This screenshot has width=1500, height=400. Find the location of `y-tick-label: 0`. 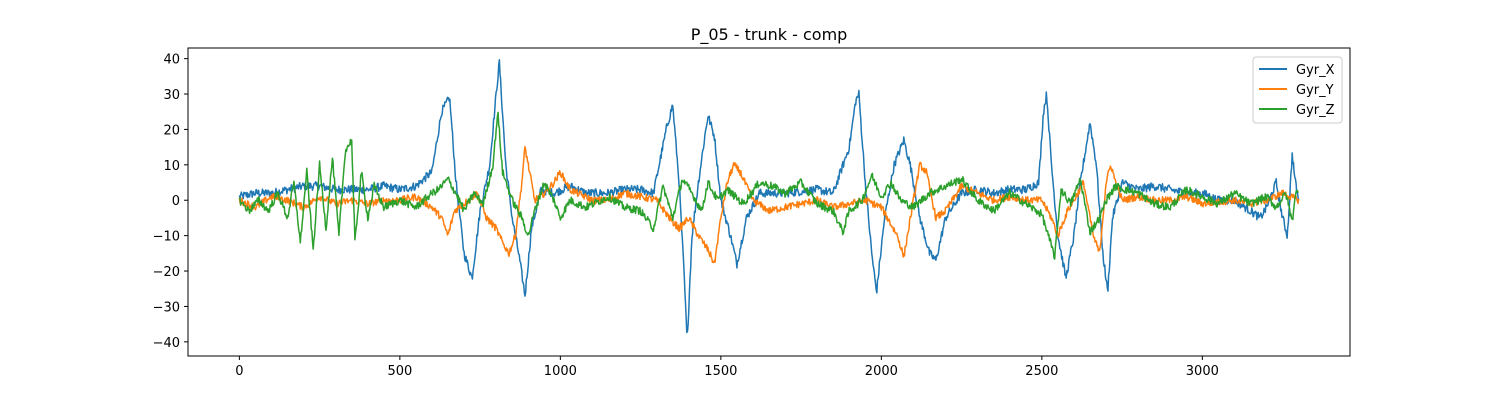

y-tick-label: 0 is located at coordinates (176, 201).